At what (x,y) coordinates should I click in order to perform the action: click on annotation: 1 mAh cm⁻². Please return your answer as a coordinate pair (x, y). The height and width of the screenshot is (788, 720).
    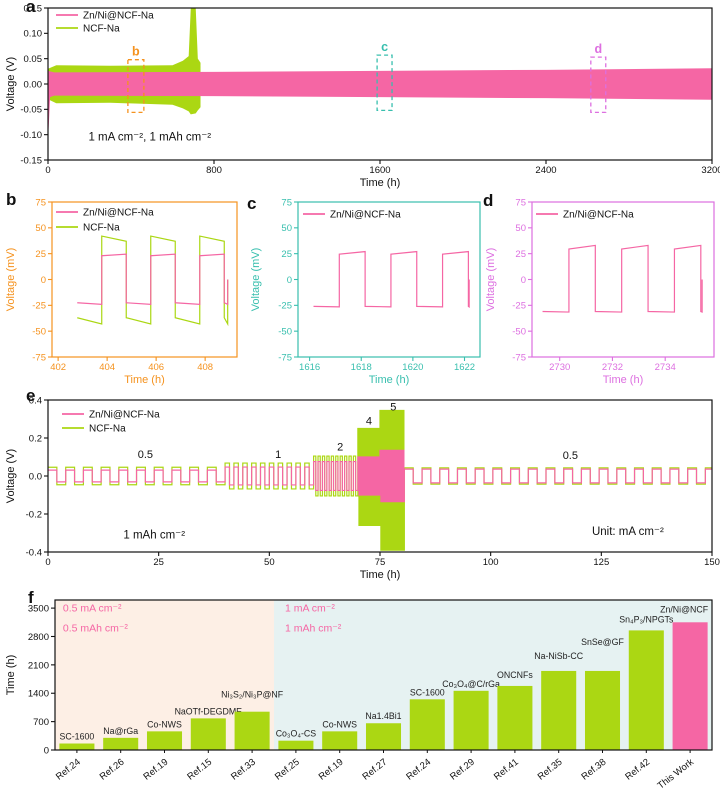
    Looking at the image, I should click on (313, 629).